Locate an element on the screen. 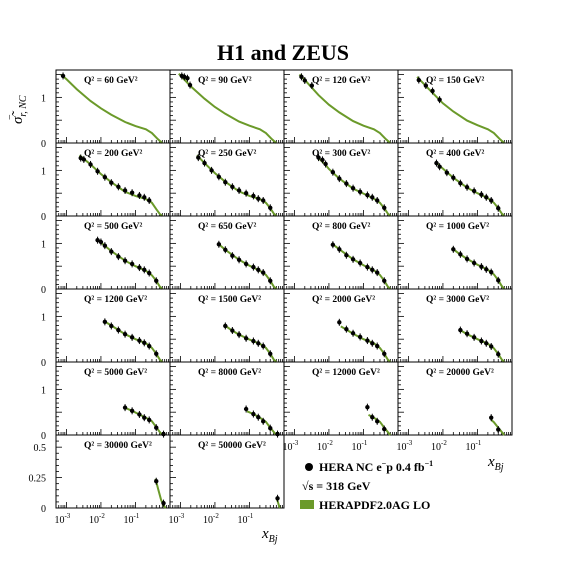 This screenshot has height=567, width=567. panel-q2-3000: Q² = 3000 GeV² is located at coordinates (455, 325).